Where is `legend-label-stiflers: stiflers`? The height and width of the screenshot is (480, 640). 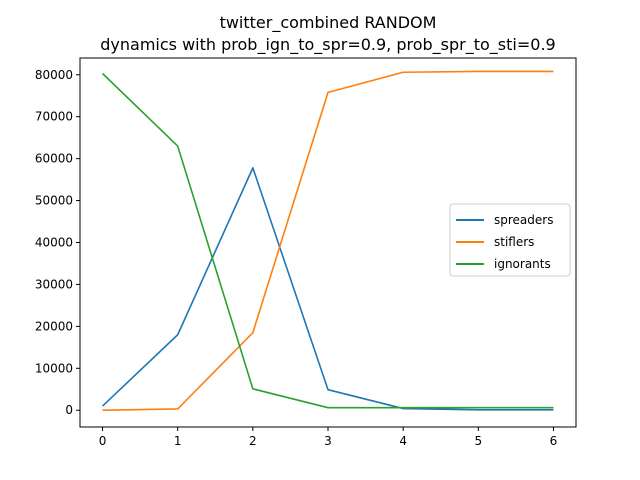
legend-label-stiflers: stiflers is located at coordinates (514, 242).